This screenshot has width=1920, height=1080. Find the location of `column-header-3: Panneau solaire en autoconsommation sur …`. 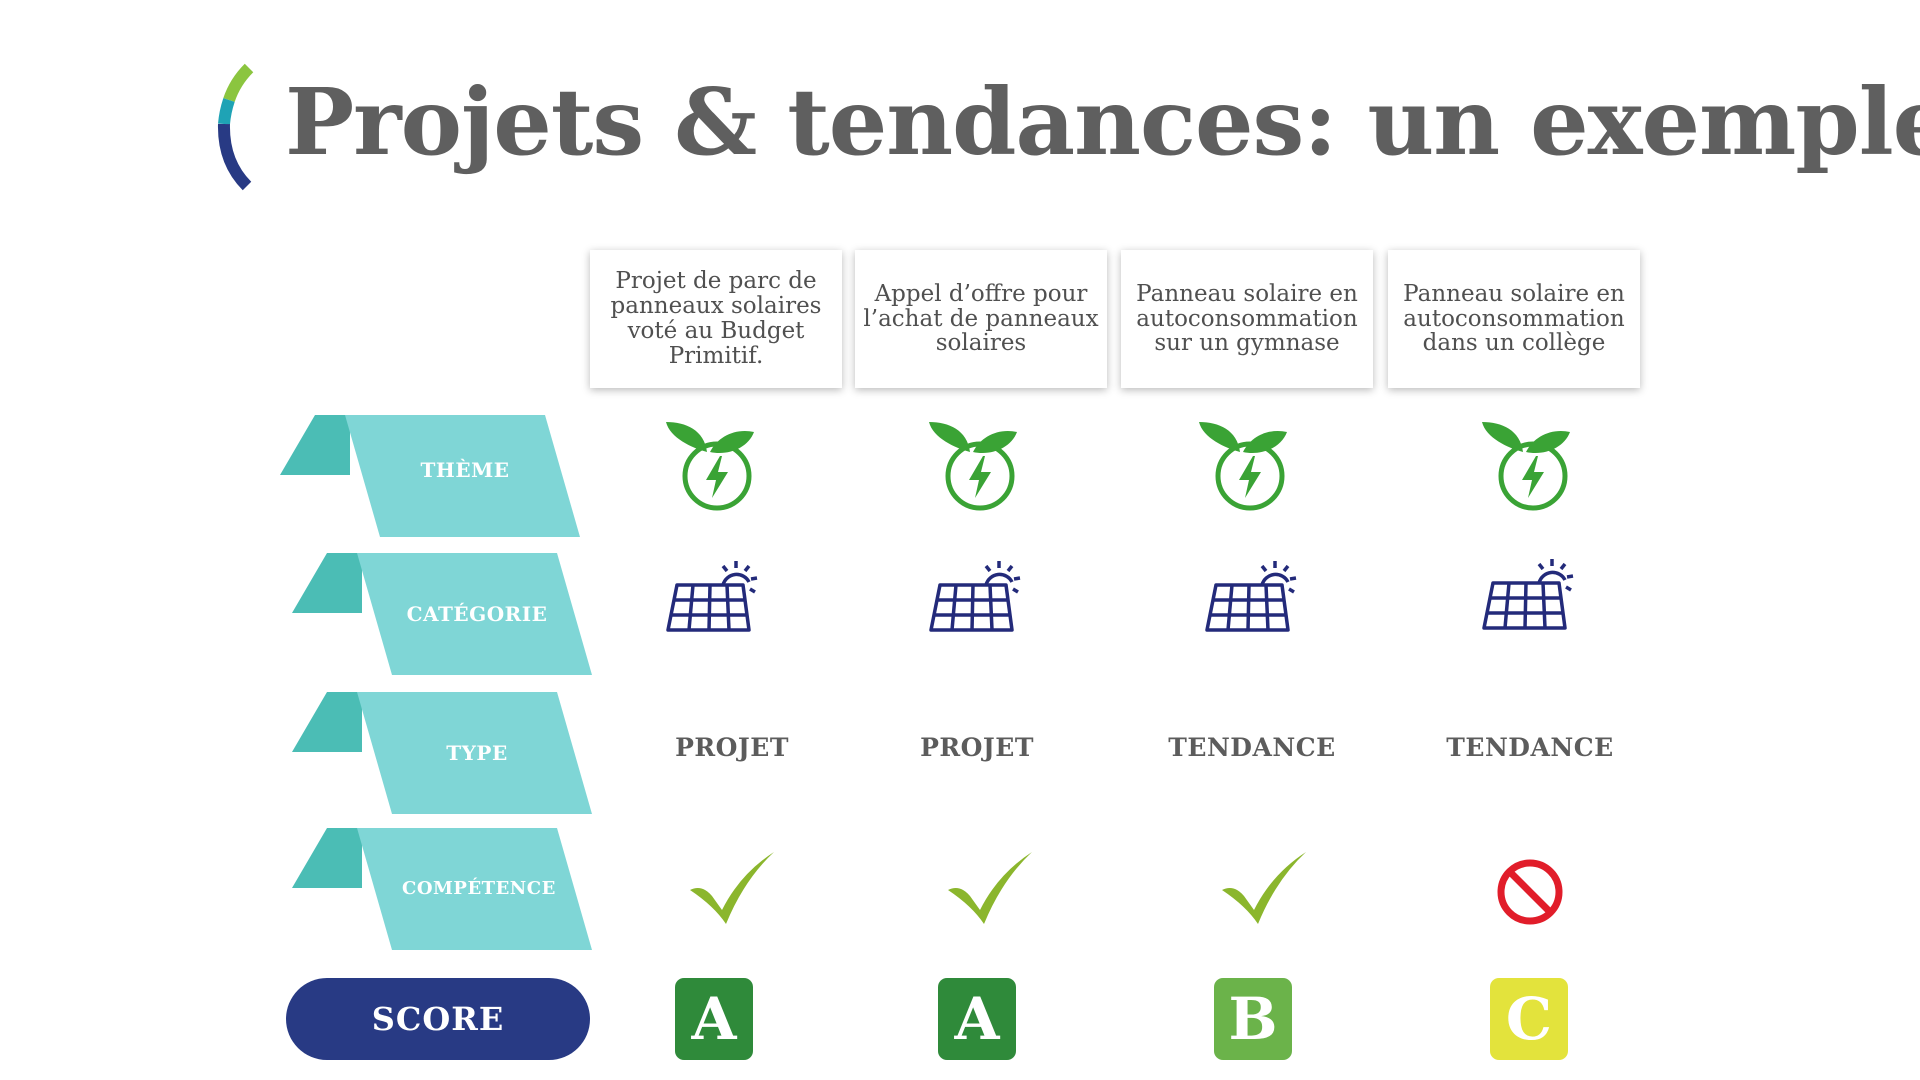

column-header-3: Panneau solaire en autoconsommation sur … is located at coordinates (1247, 319).